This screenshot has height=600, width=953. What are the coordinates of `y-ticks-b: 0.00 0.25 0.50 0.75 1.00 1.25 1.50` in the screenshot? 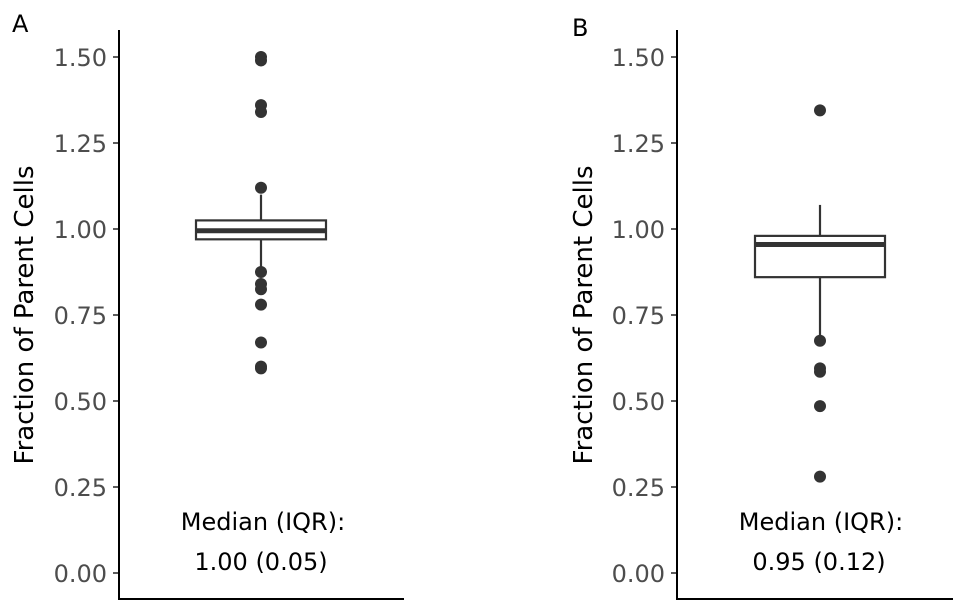 It's located at (644, 316).